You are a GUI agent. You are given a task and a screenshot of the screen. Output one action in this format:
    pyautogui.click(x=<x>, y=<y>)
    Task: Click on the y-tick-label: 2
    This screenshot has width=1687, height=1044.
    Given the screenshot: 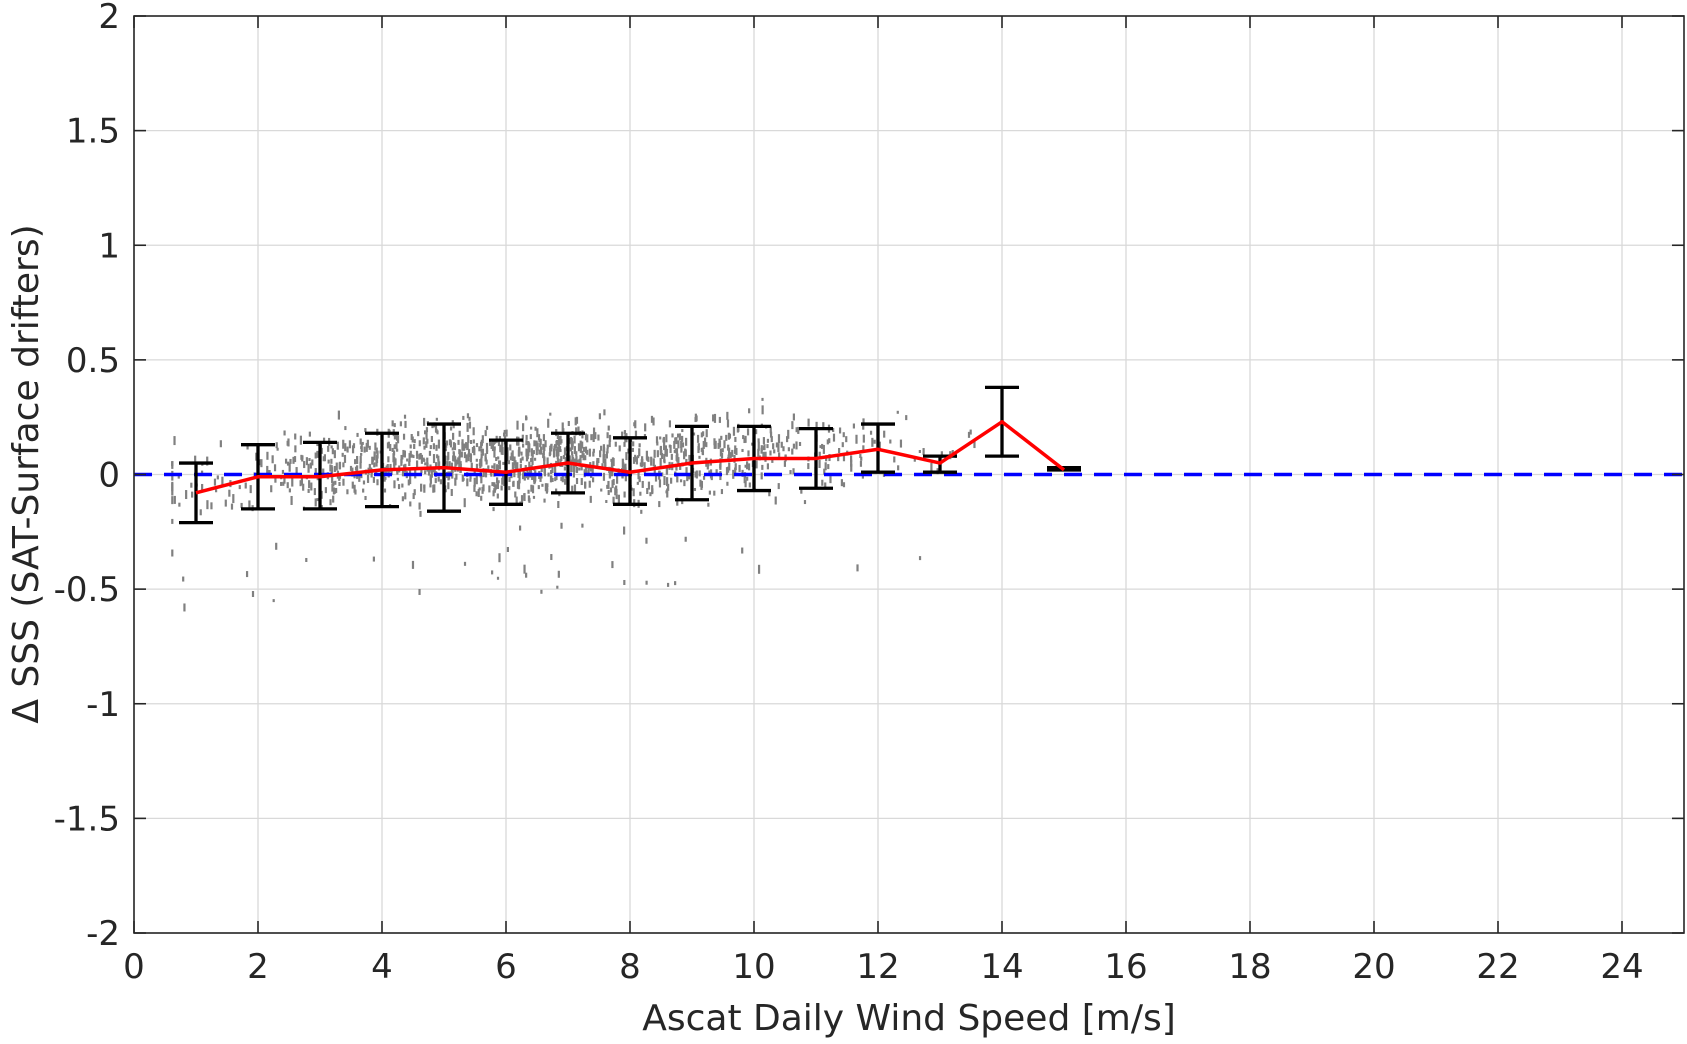 What is the action you would take?
    pyautogui.click(x=109, y=18)
    